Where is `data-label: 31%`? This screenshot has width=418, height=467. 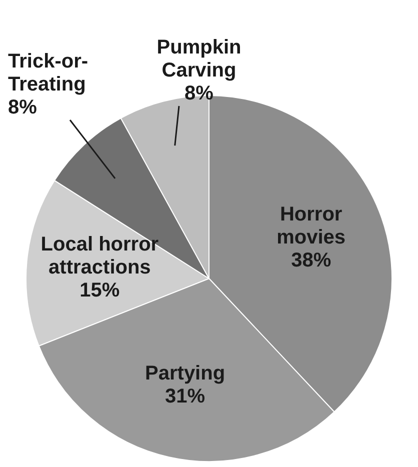 data-label: 31% is located at coordinates (185, 397).